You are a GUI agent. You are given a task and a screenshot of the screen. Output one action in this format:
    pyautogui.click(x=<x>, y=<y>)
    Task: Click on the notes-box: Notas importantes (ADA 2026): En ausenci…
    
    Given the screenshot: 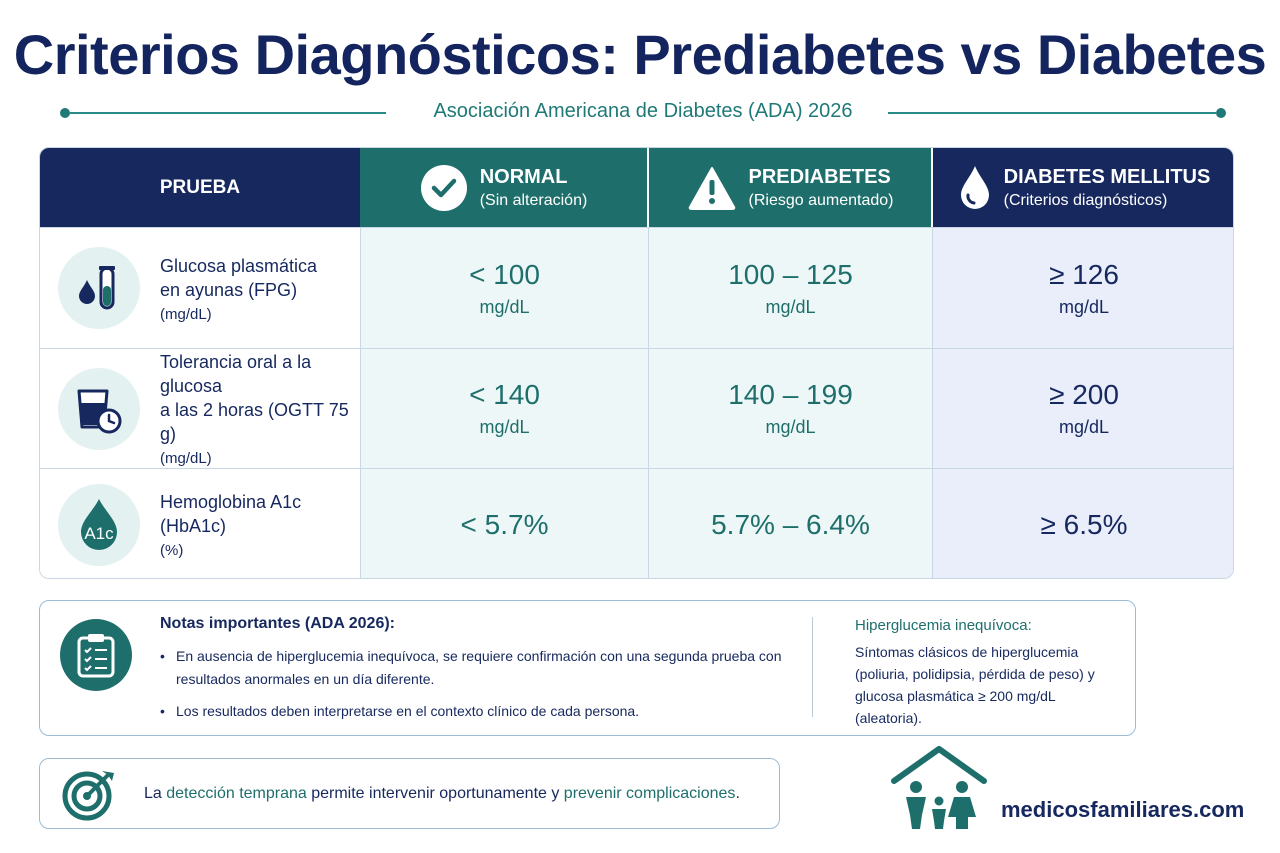 What is the action you would take?
    pyautogui.click(x=587, y=668)
    